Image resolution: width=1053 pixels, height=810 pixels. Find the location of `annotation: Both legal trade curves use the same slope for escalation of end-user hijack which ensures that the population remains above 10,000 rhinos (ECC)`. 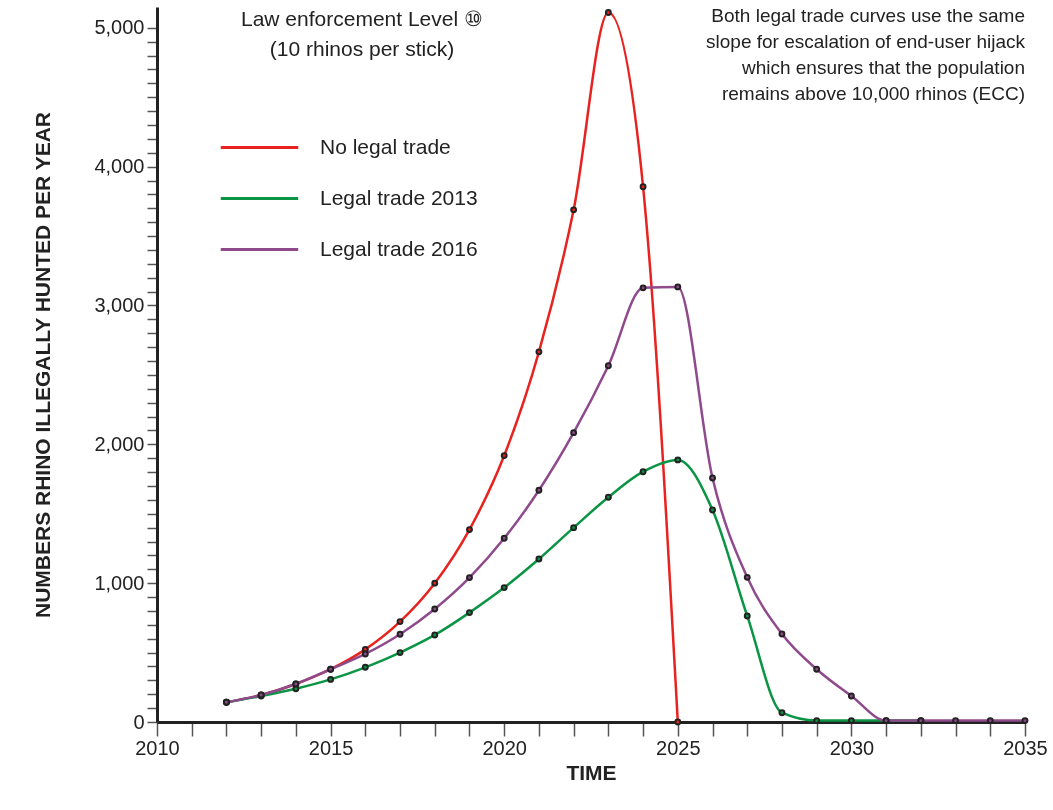

annotation: Both legal trade curves use the same slope for escalation of end-user hijack which ensures that the population remains above 10,000 rhinos (ECC) is located at coordinates (866, 54).